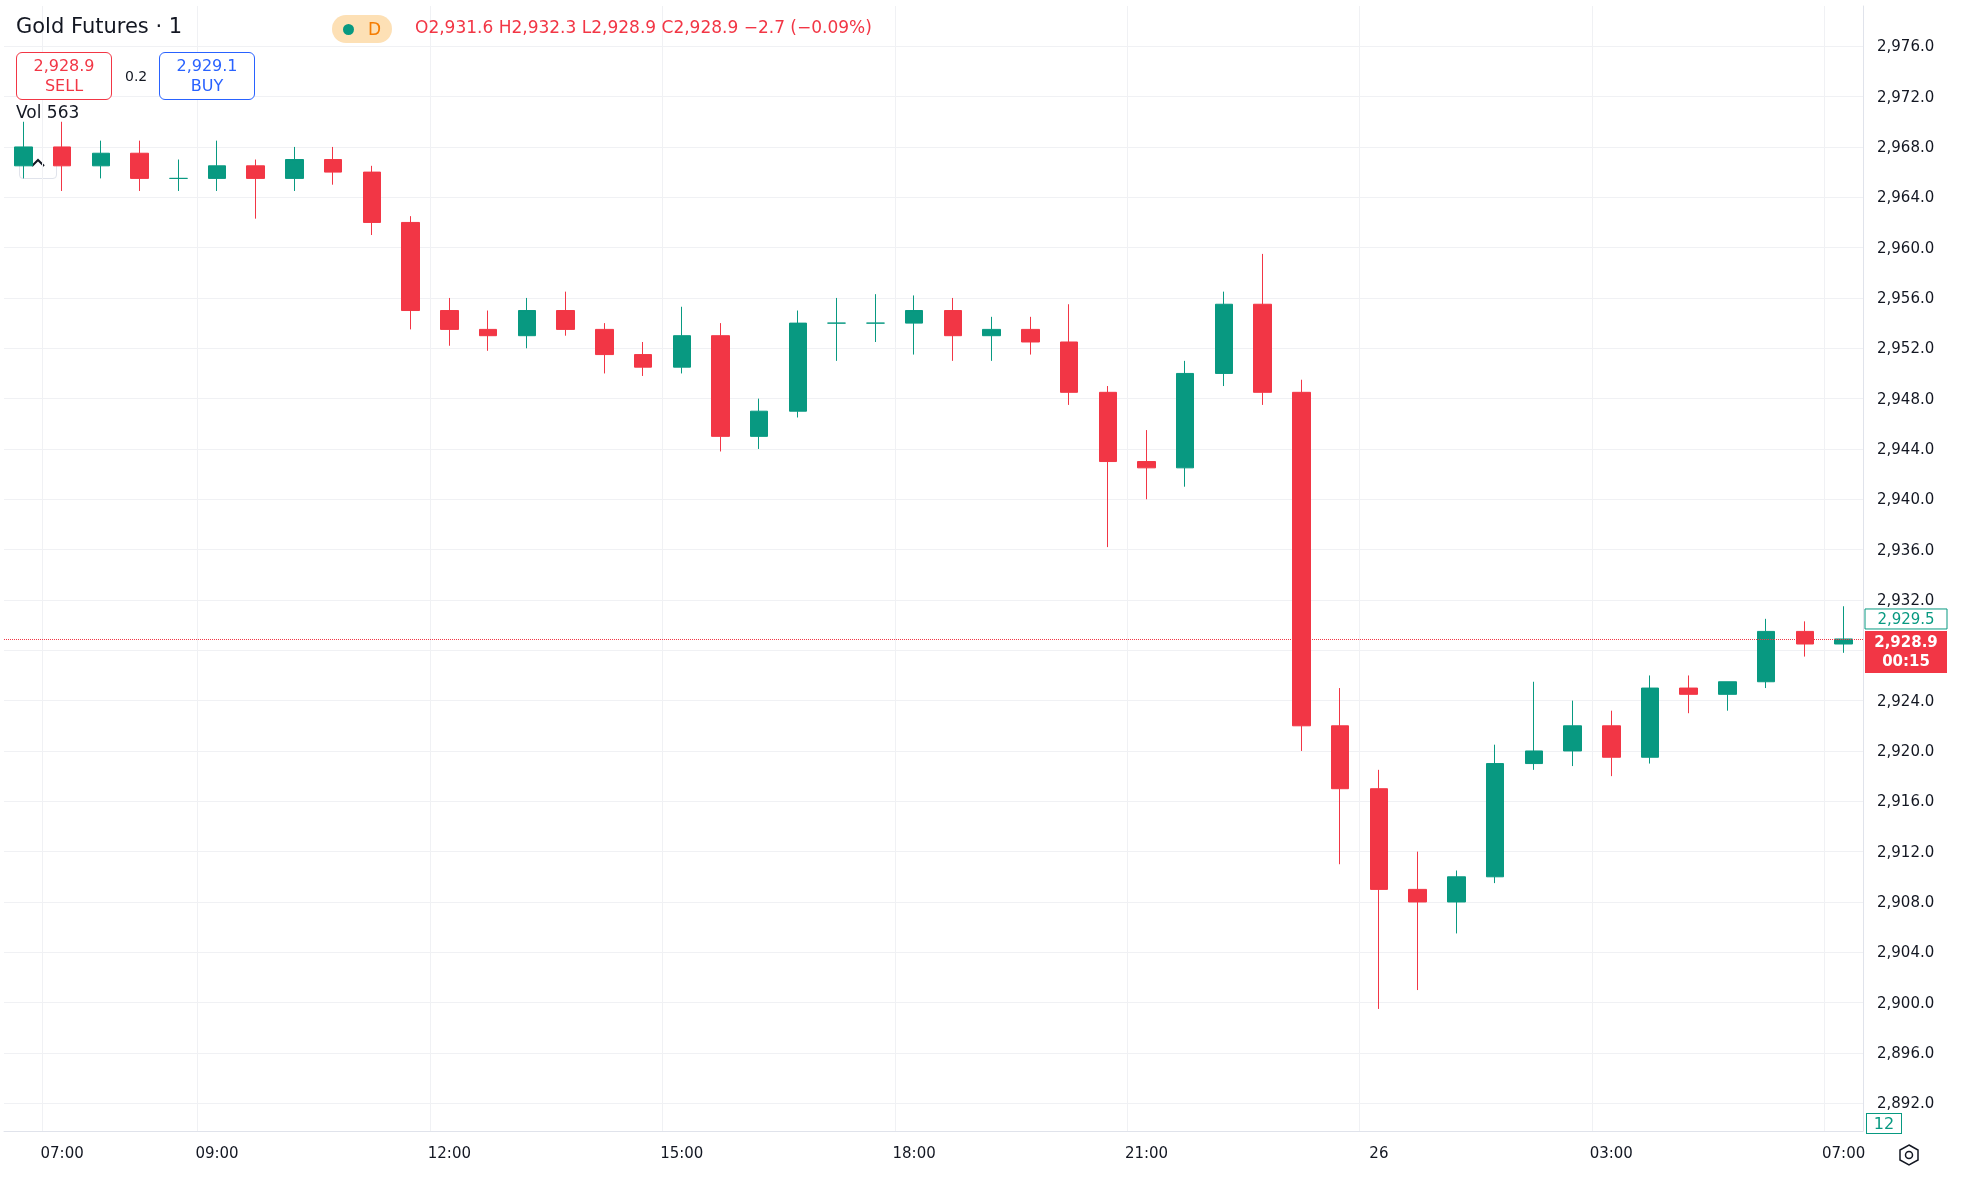  Describe the element at coordinates (682, 1152) in the screenshot. I see `x-tick-label: 15:00` at that location.